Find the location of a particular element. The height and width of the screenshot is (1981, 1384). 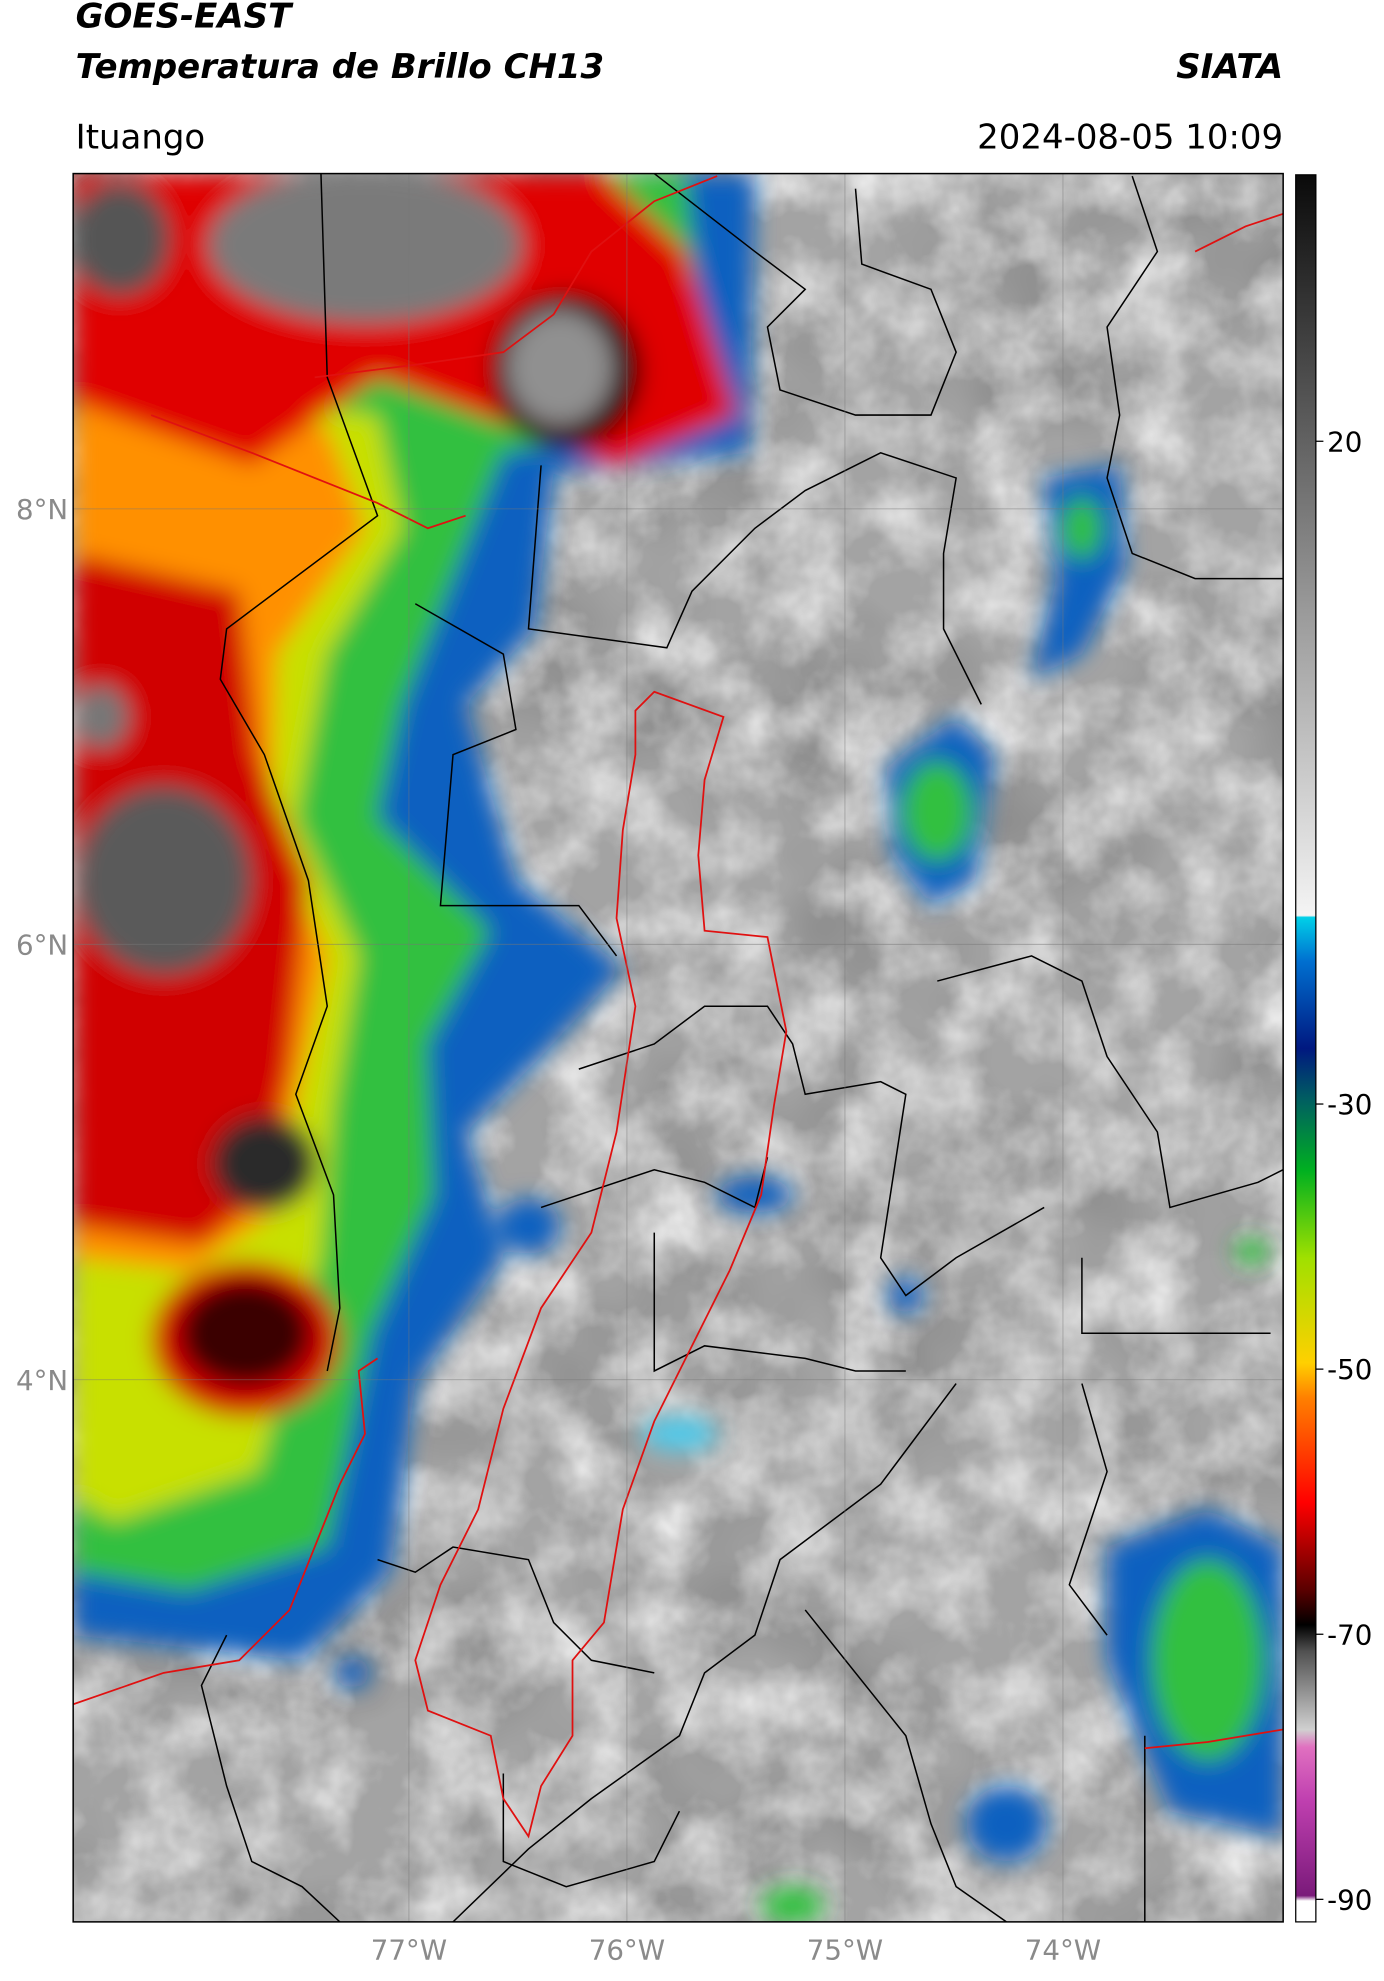

lat-tick-label: 6°N is located at coordinates (42, 944).